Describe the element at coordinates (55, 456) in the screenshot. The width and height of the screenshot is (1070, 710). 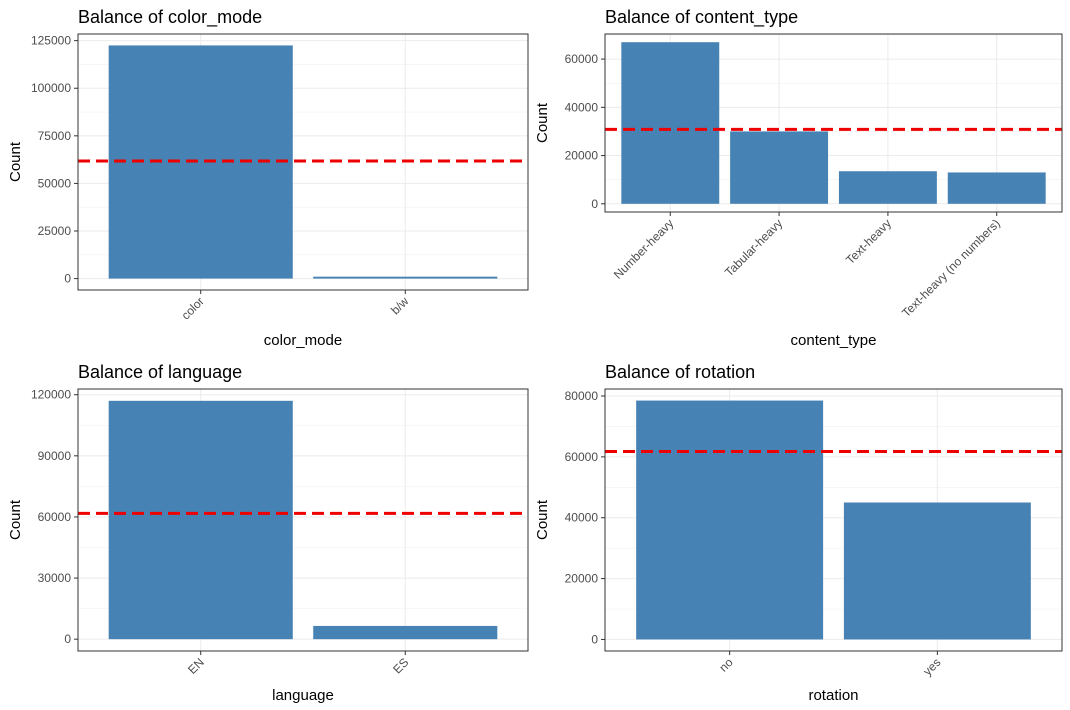
I see `y-tick-label: 90000` at that location.